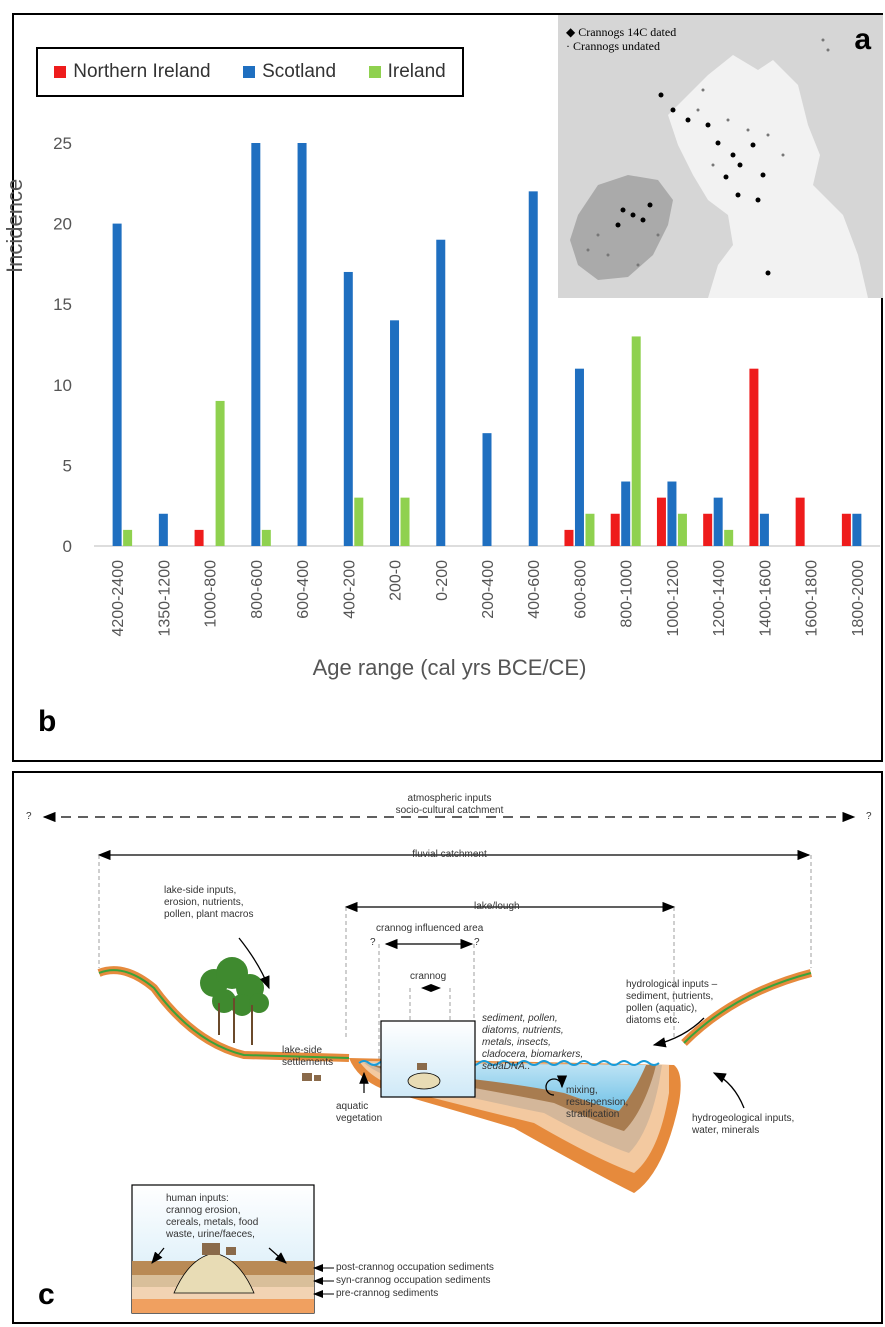 The height and width of the screenshot is (1327, 885). I want to click on bar-scotland-1800-2000, so click(857, 529).